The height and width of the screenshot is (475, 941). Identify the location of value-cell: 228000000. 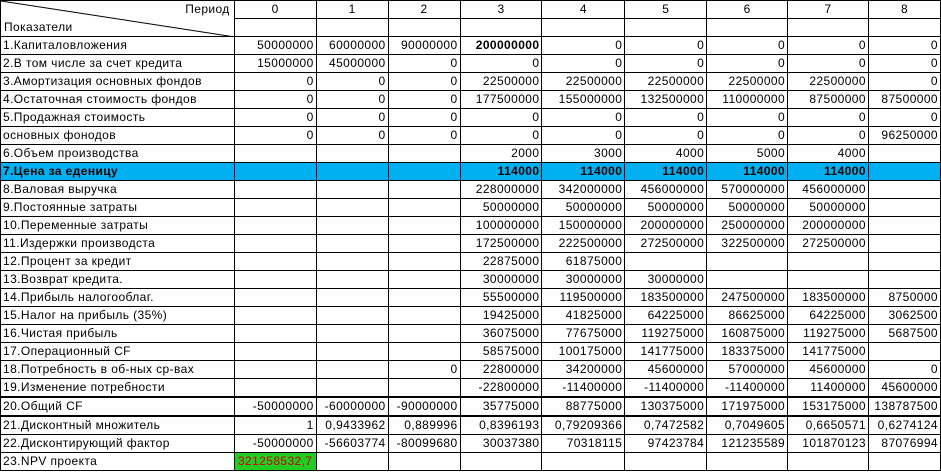
(501, 189).